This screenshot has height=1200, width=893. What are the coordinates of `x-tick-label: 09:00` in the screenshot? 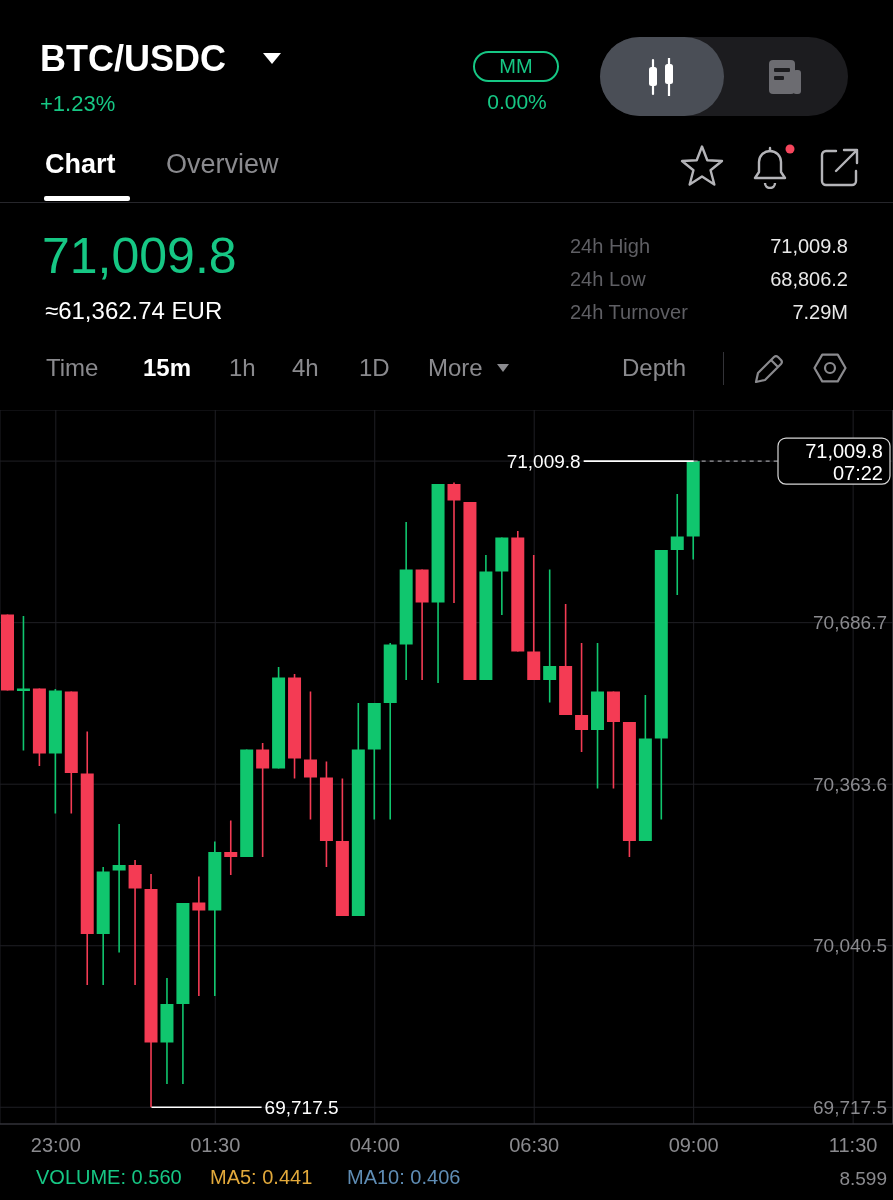 It's located at (693, 1145).